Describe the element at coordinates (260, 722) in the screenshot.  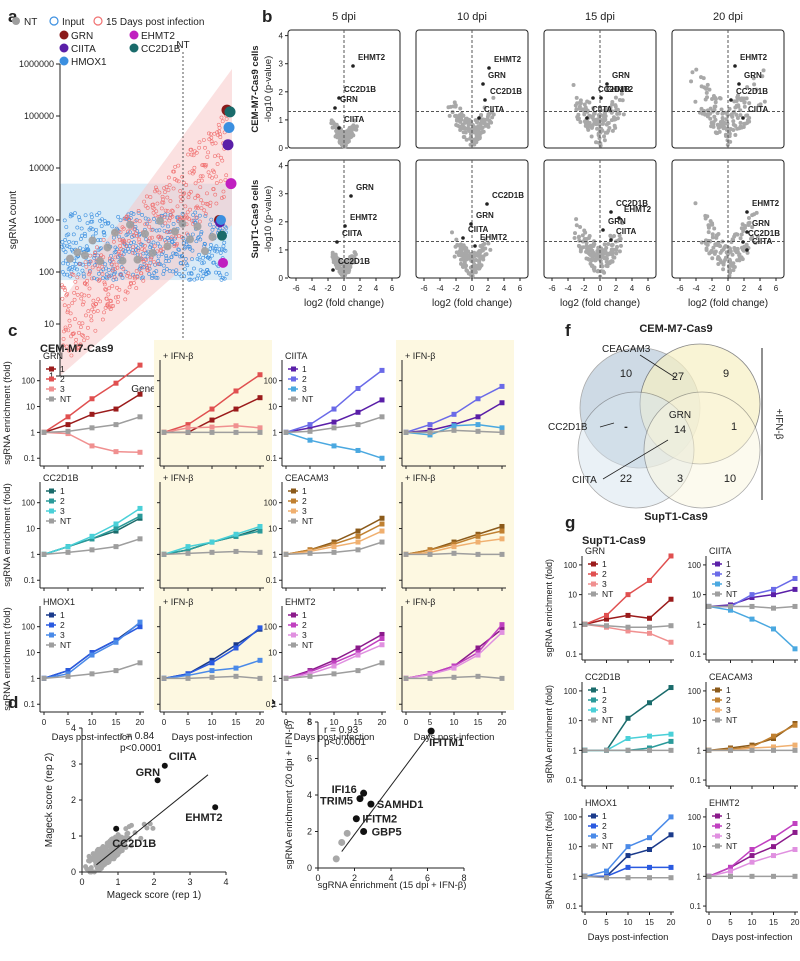
I see `c-xtick-label: 20` at that location.